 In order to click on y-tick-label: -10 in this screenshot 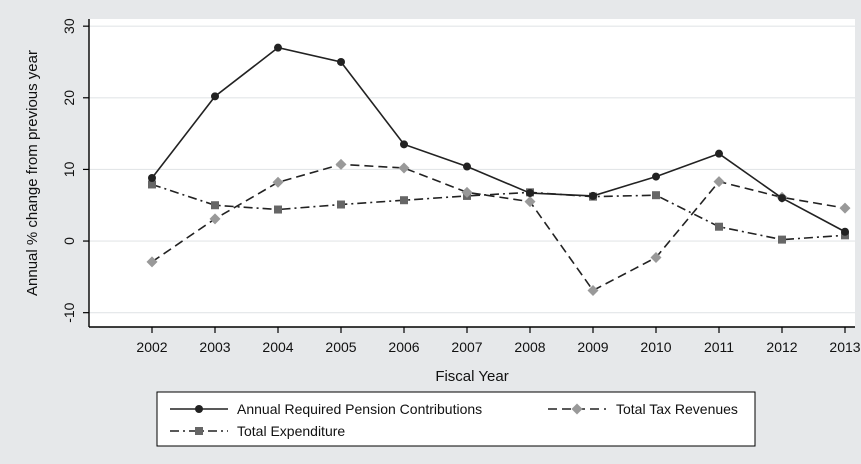, I will do `click(69, 312)`.